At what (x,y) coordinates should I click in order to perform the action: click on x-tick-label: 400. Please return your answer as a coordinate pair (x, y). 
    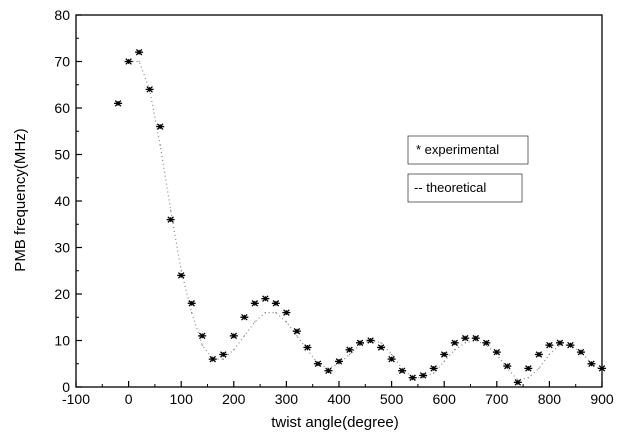
    Looking at the image, I should click on (339, 399).